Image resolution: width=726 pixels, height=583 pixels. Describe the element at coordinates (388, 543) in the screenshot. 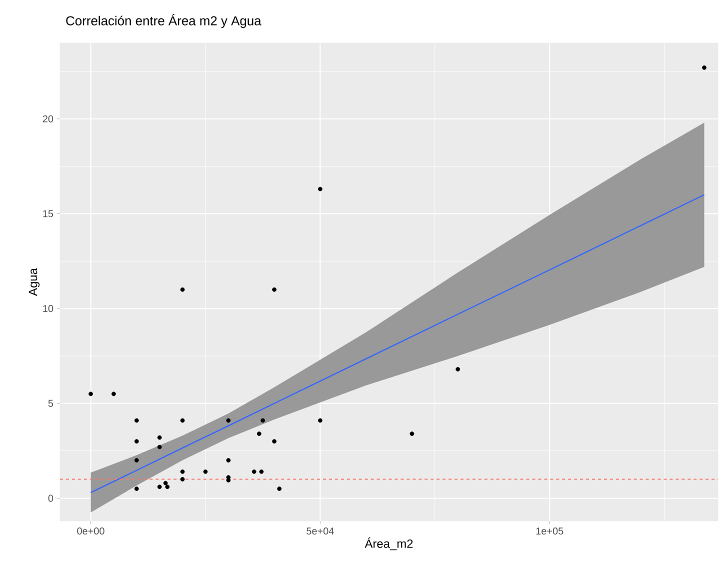

I see `x-axis-title: Área_m2` at that location.